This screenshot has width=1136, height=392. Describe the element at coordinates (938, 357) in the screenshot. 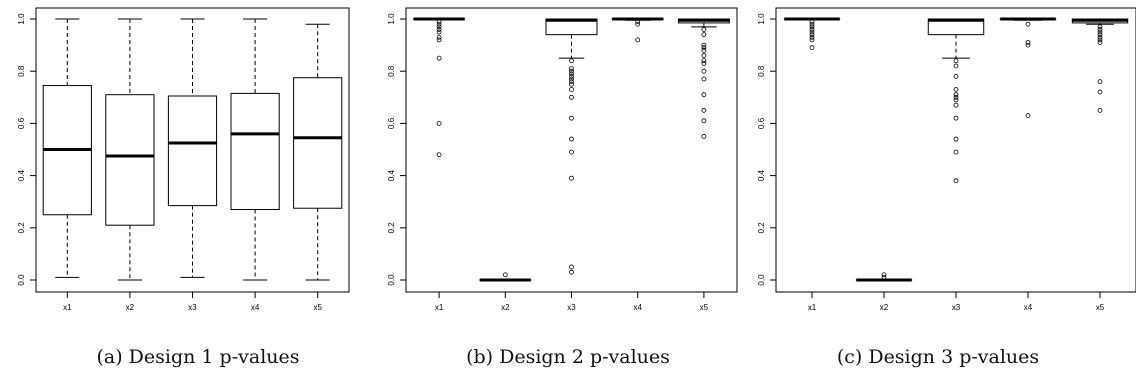

I see `caption-design-3: (c) Design 3 p-values` at that location.